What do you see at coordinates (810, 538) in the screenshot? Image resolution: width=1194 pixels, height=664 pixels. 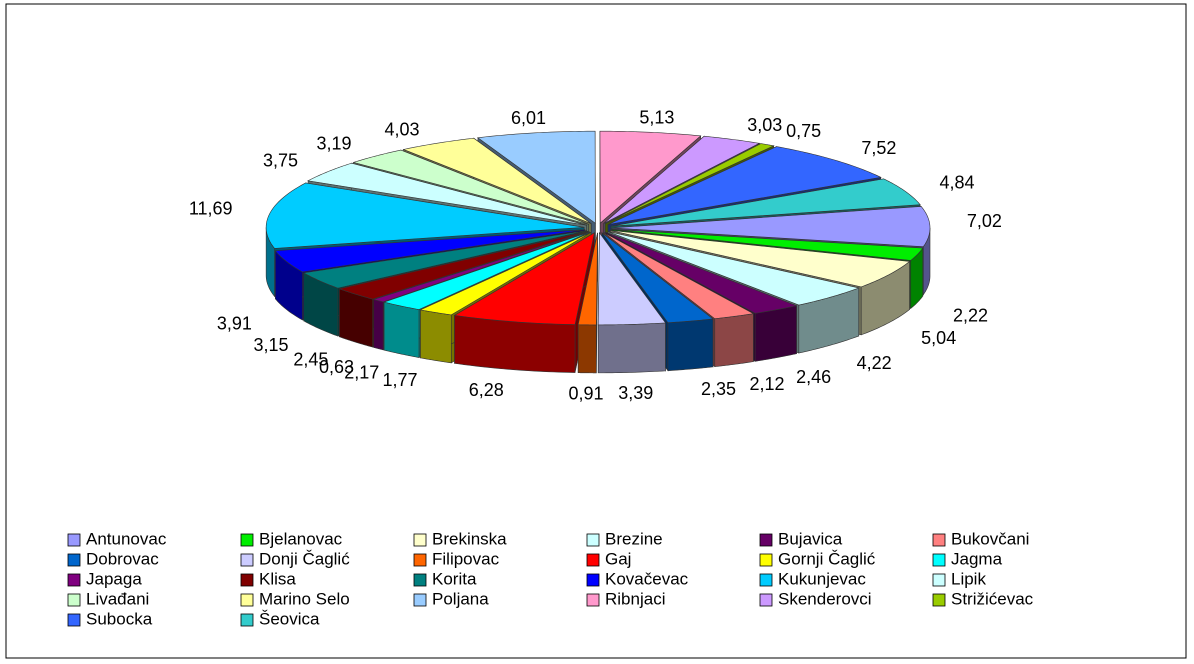 I see `legend-label: Bujavica` at bounding box center [810, 538].